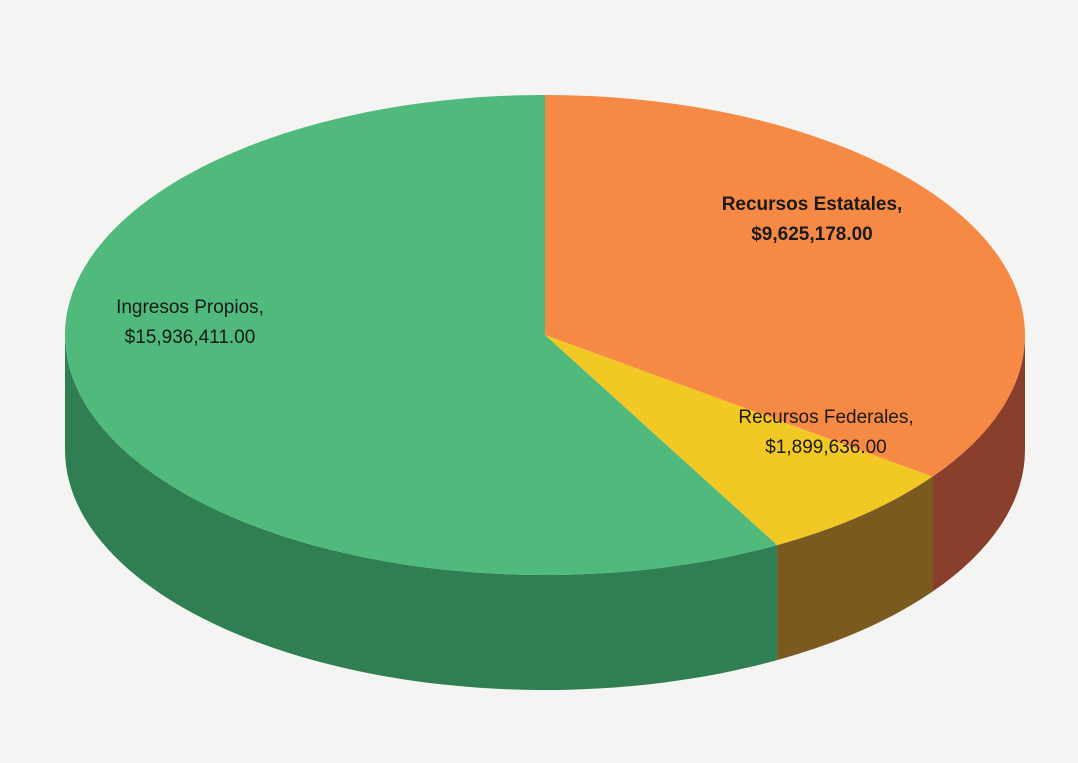 Image resolution: width=1078 pixels, height=763 pixels. I want to click on data-label-name: Ingresos Propios,, so click(190, 307).